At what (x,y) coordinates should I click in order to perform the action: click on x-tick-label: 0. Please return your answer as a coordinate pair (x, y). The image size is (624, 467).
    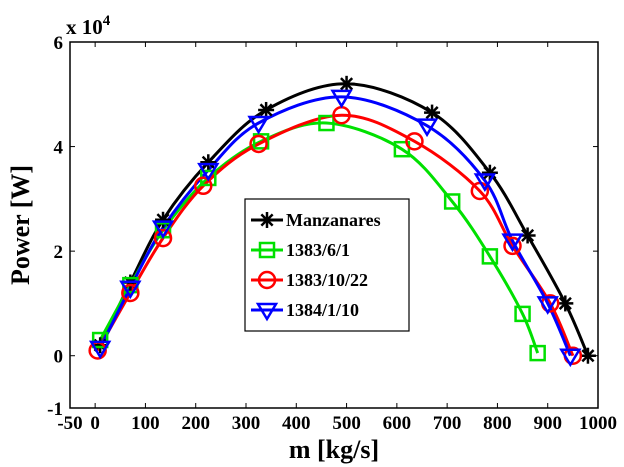
    Looking at the image, I should click on (95, 423).